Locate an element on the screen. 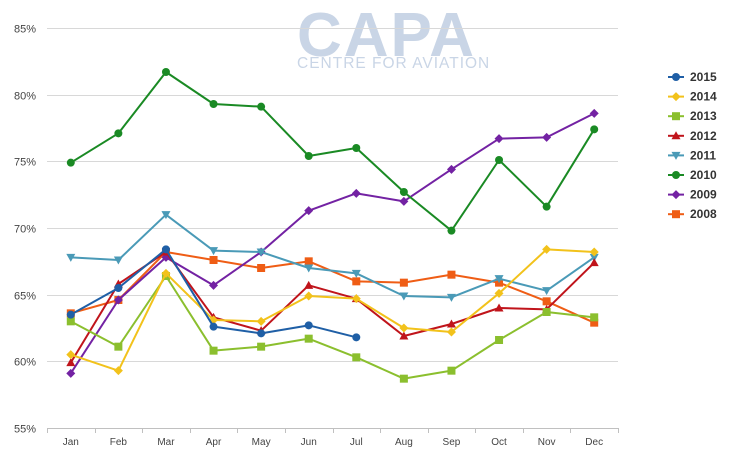  y-tick-label: 70% is located at coordinates (25, 230).